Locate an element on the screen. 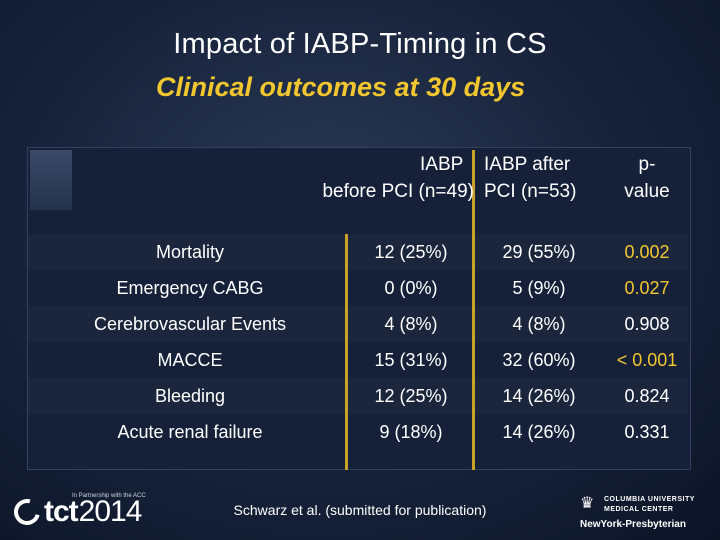 The width and height of the screenshot is (720, 540). row-p-value: 0.027 is located at coordinates (647, 288).